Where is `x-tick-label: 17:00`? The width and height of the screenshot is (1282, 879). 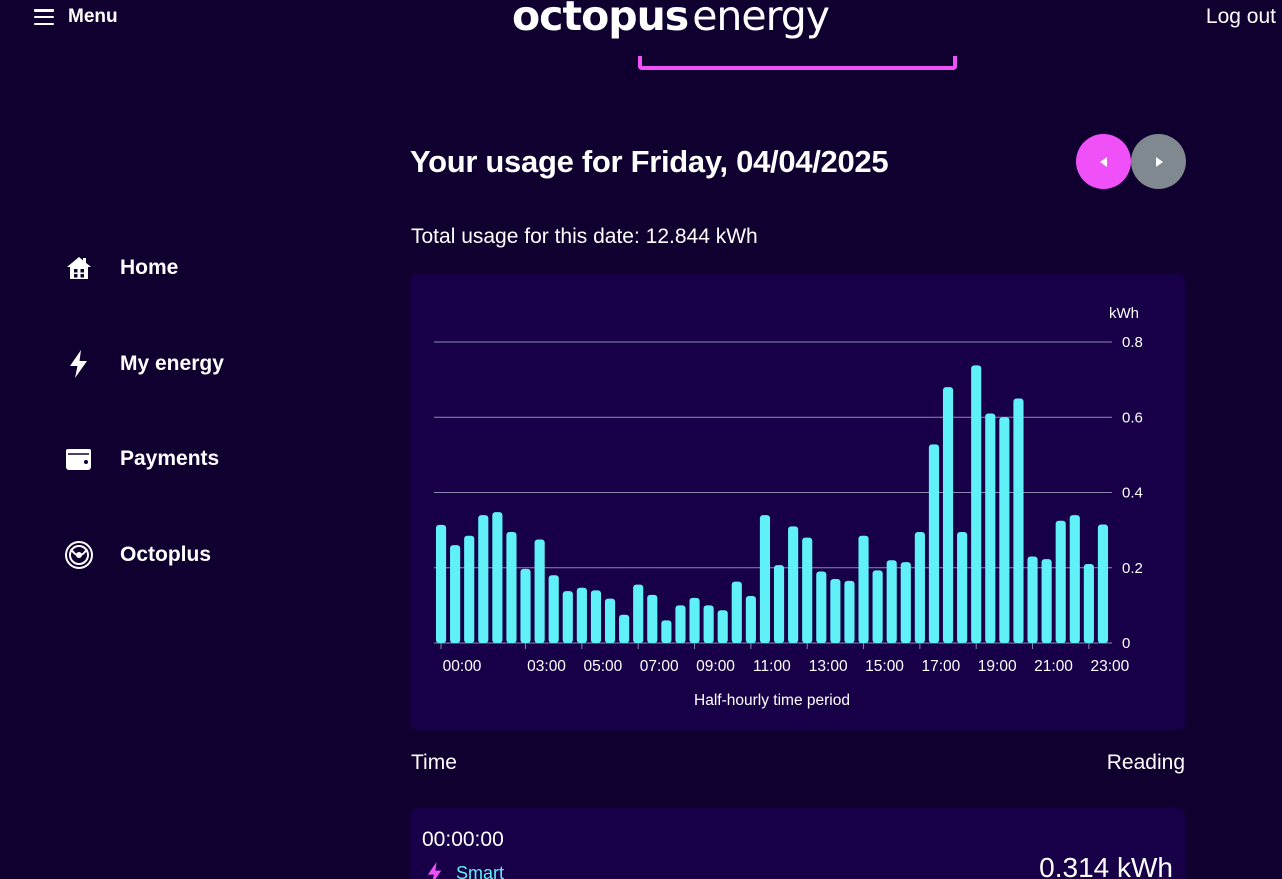 x-tick-label: 17:00 is located at coordinates (940, 666).